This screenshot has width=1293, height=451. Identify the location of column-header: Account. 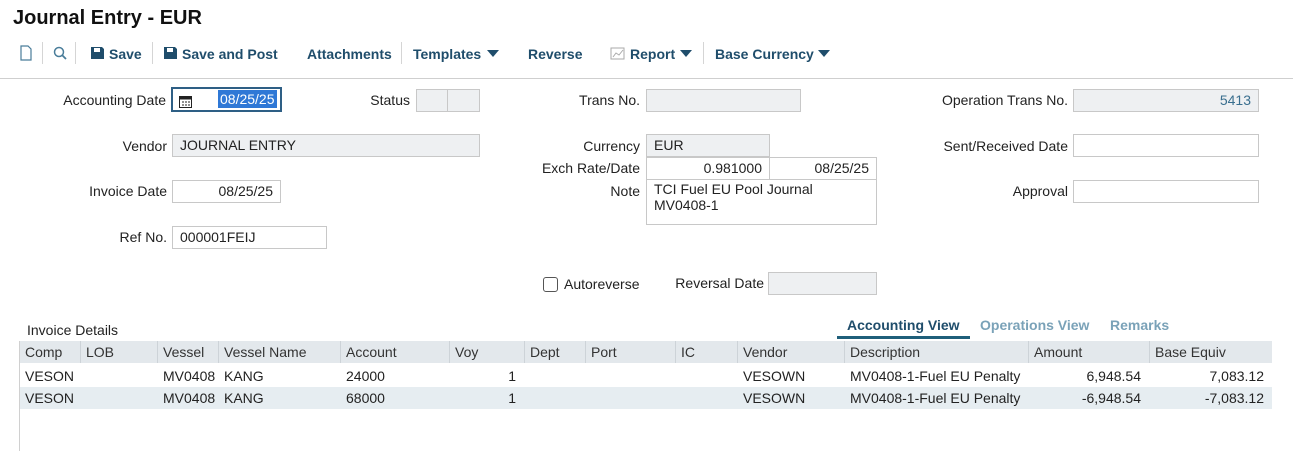
(371, 352).